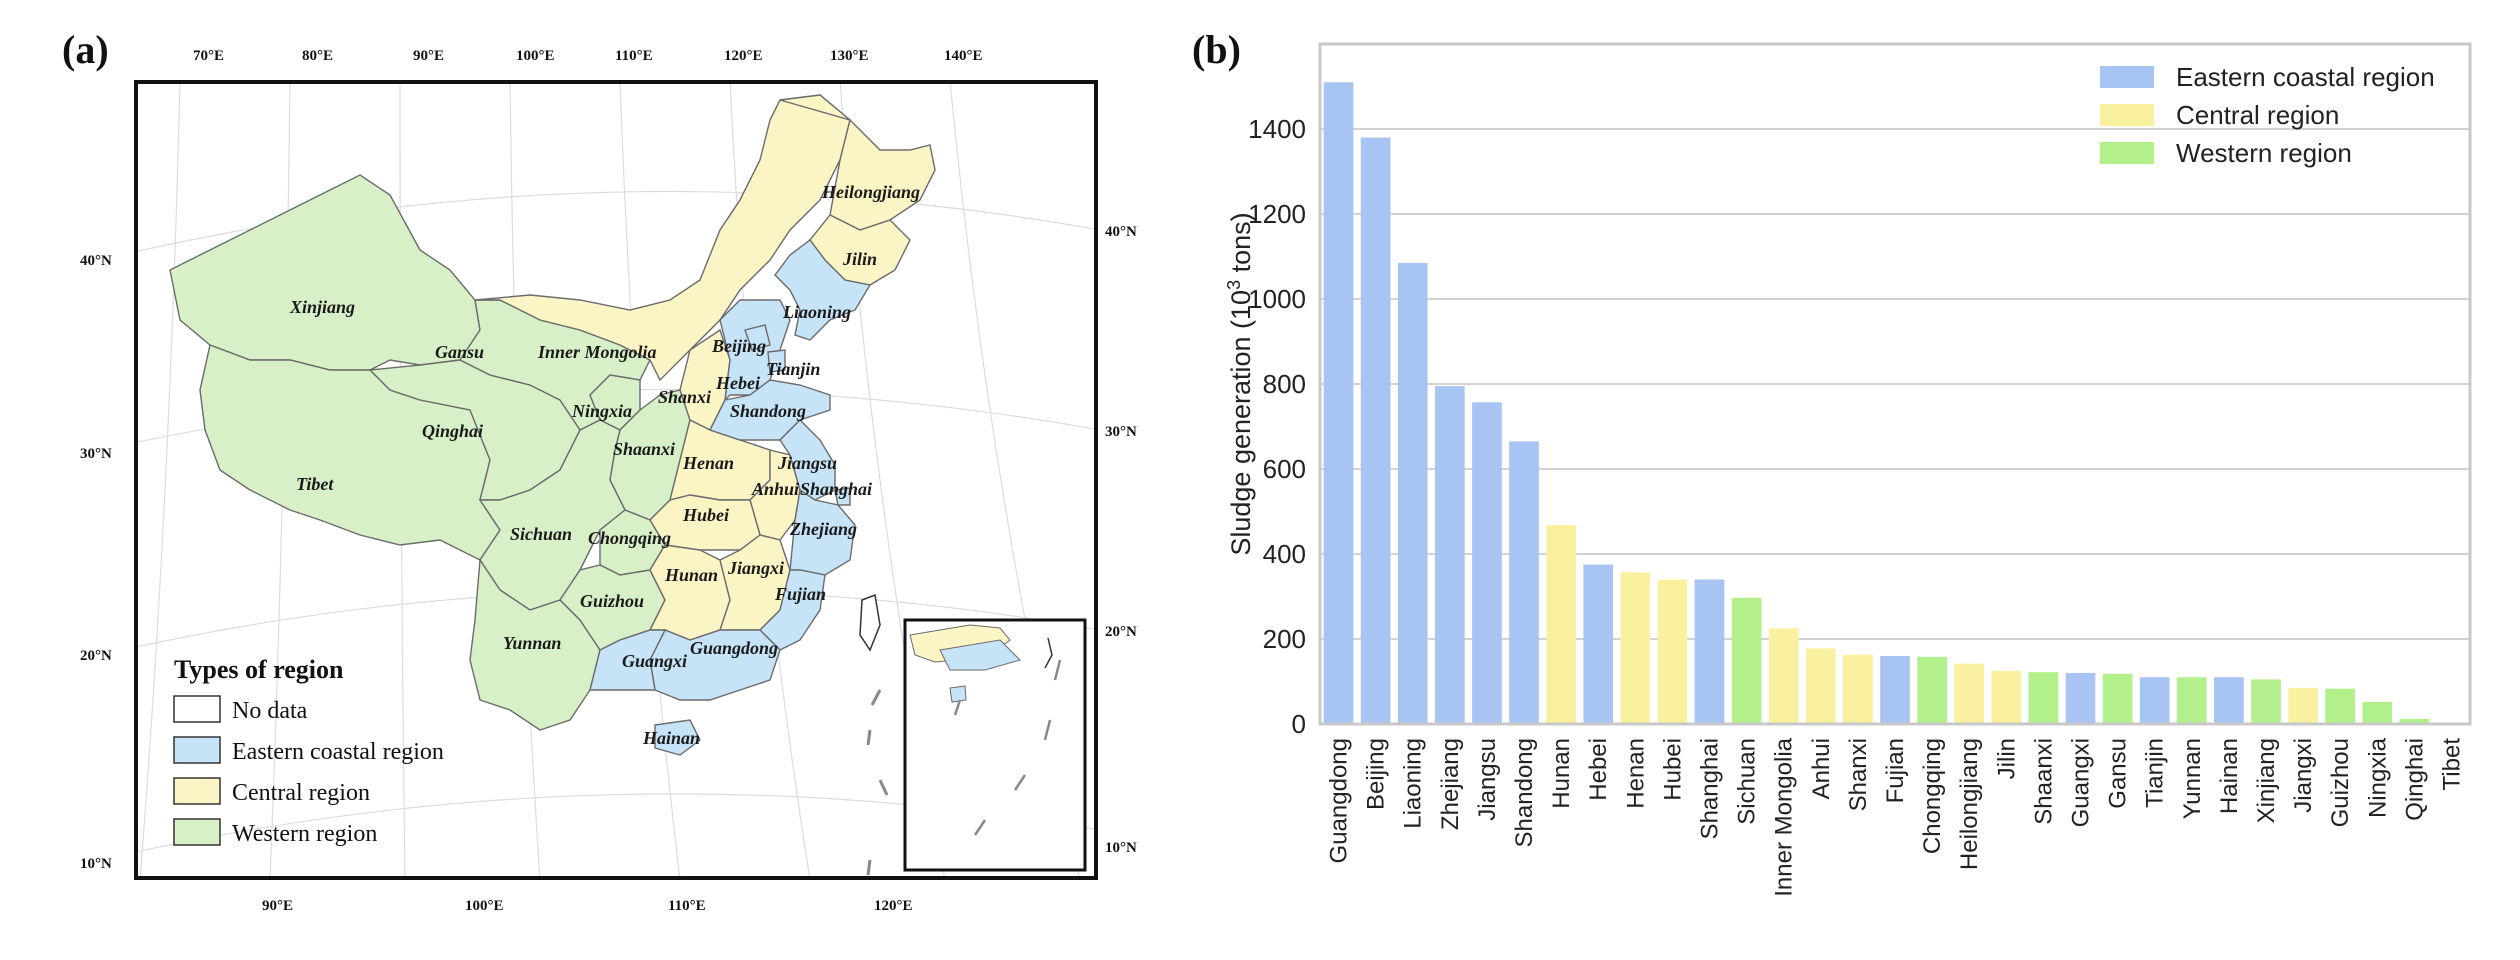  I want to click on left-lat-label: 20°N, so click(96, 656).